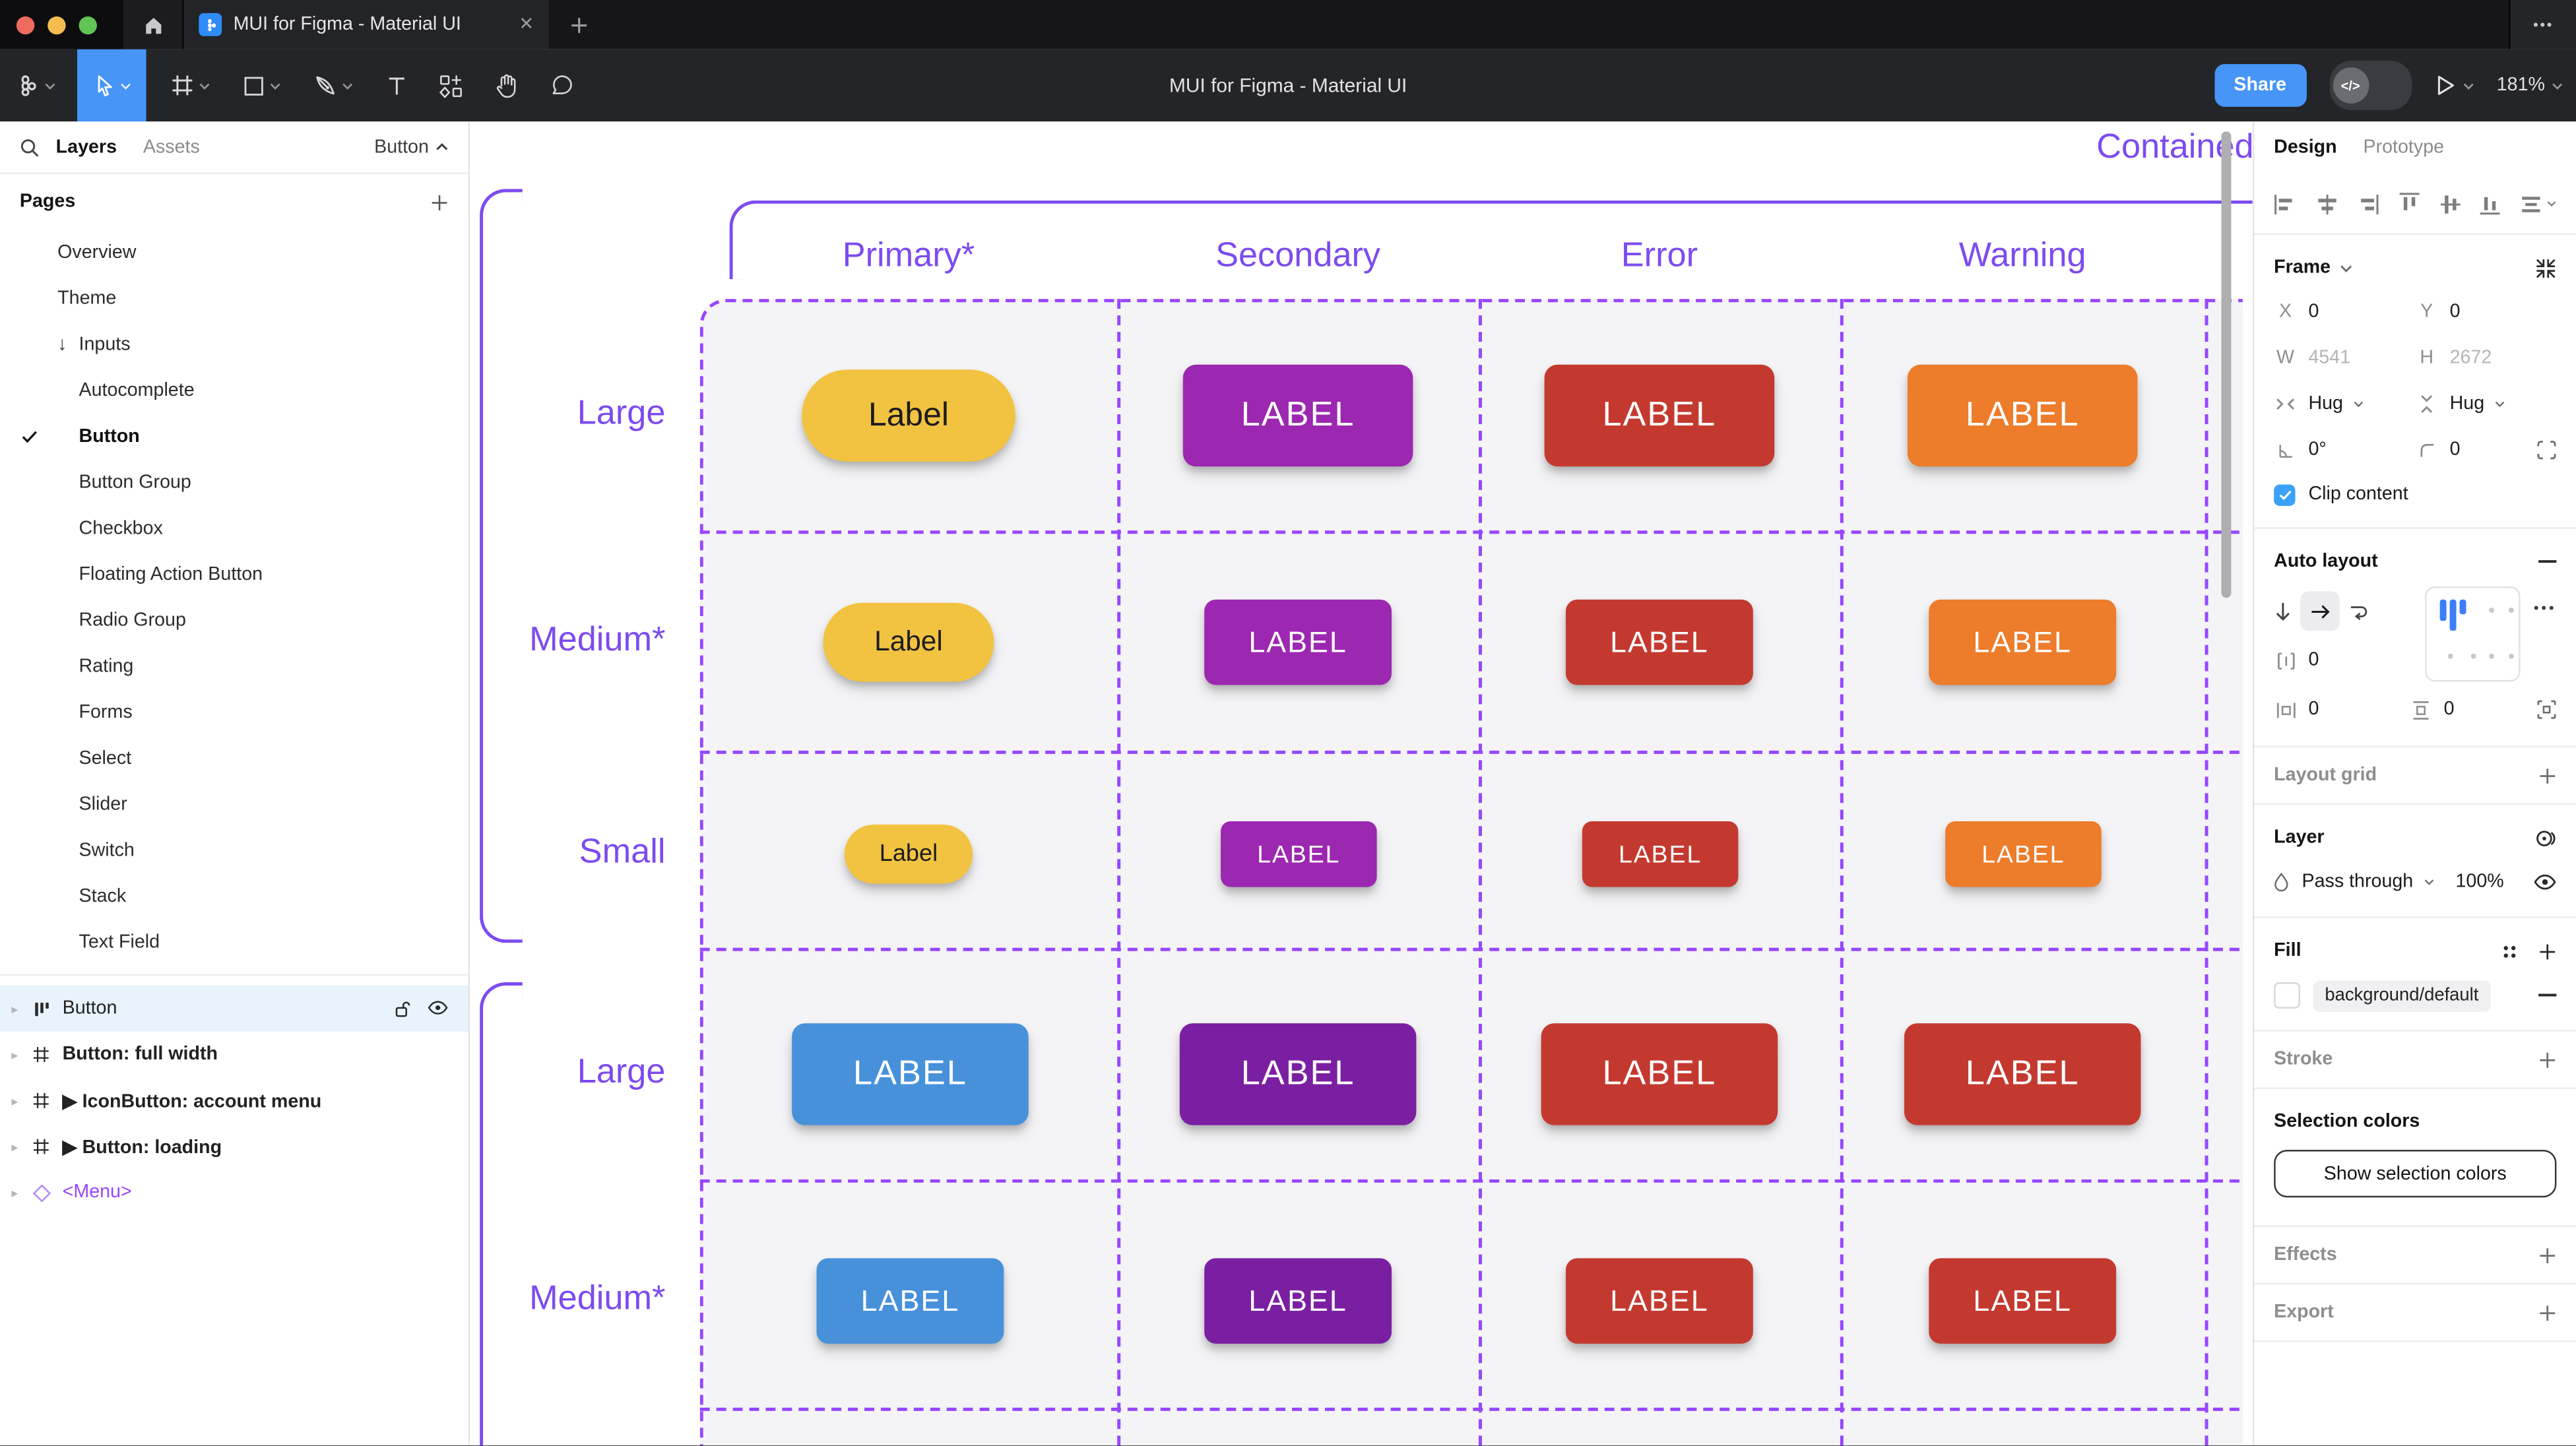  Describe the element at coordinates (106, 713) in the screenshot. I see `page-item-forms: Forms` at that location.